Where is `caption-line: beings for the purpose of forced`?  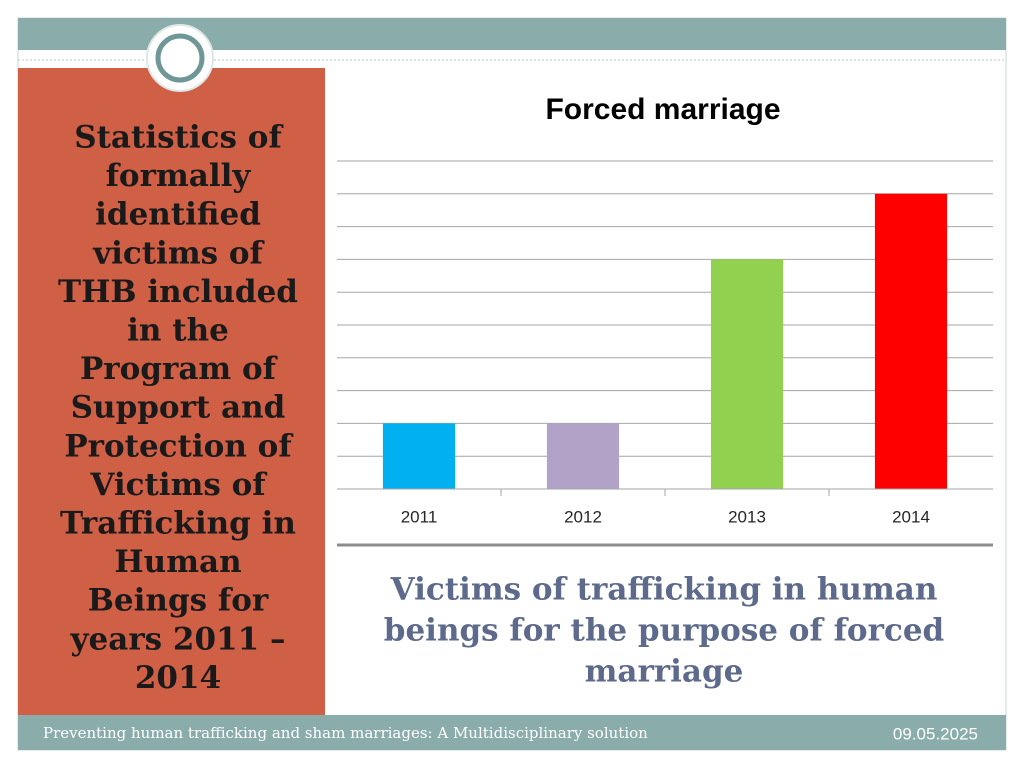 caption-line: beings for the purpose of forced is located at coordinates (664, 631).